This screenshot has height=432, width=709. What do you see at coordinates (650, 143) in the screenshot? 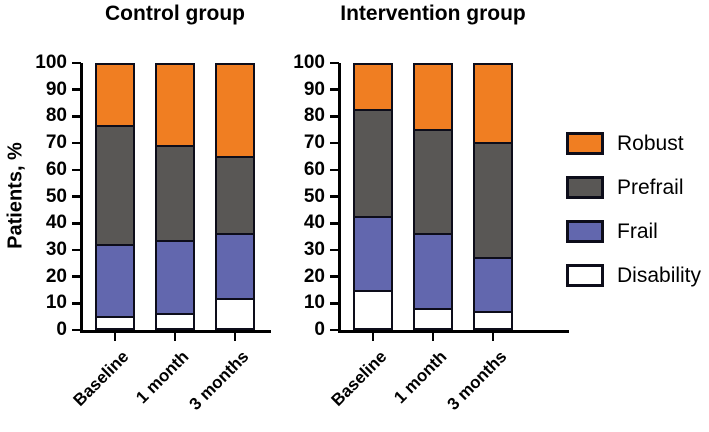
I see `legend-label: Robust` at bounding box center [650, 143].